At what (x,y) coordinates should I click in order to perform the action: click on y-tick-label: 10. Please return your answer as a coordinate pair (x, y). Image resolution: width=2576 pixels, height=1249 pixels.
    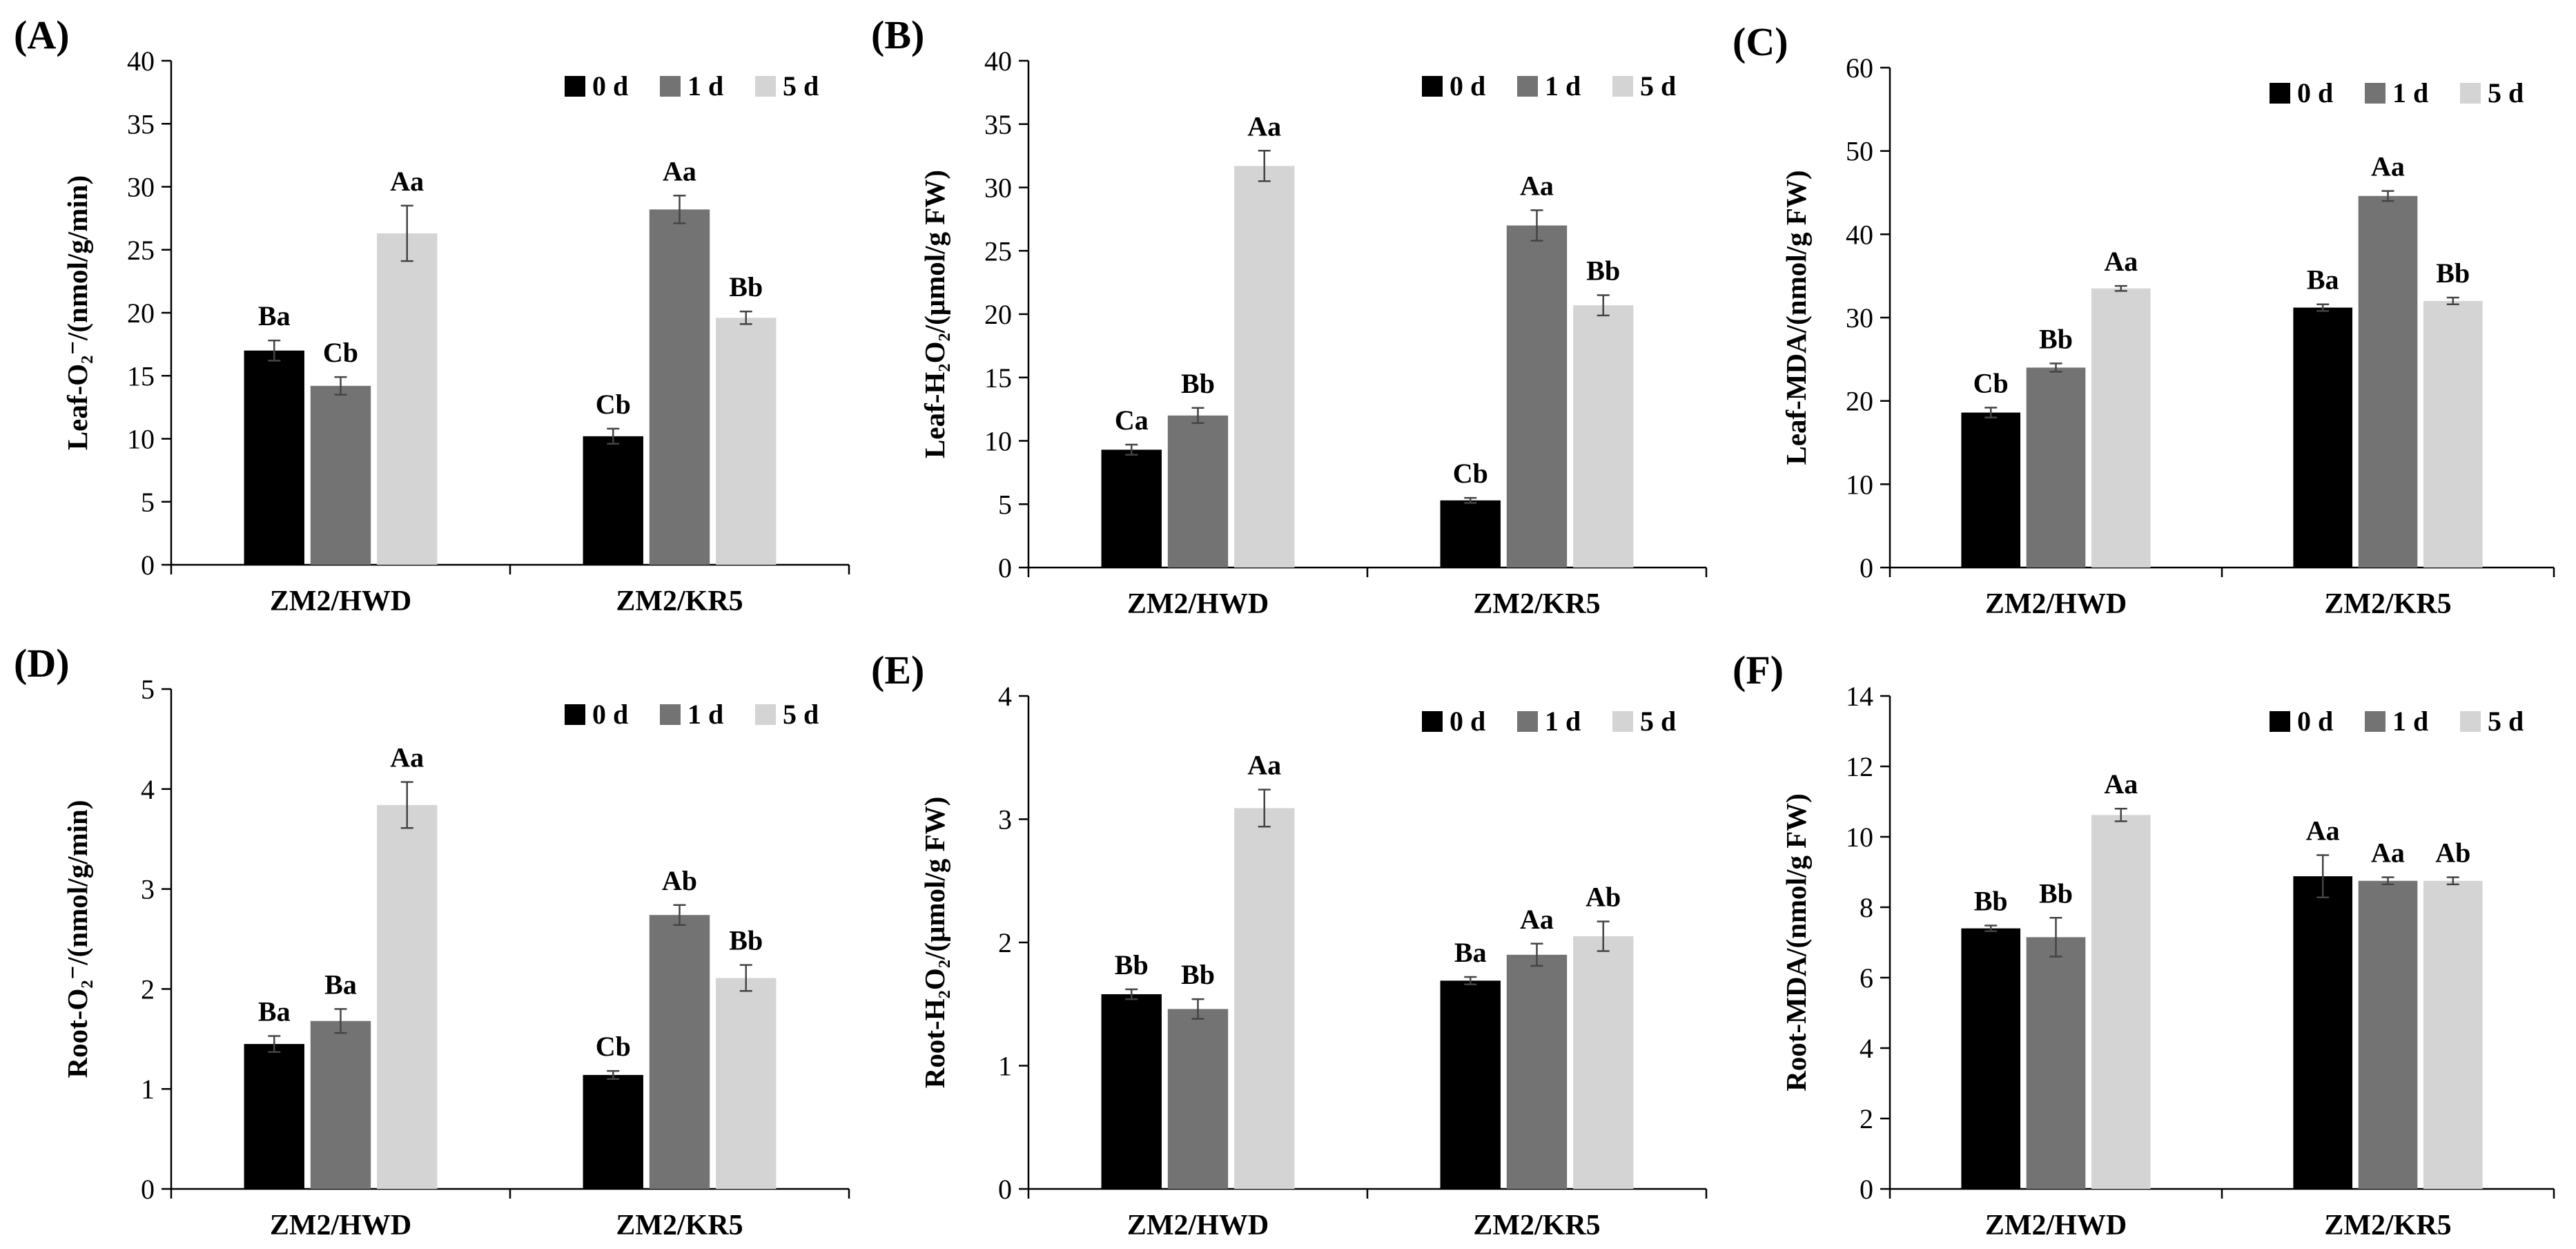
    Looking at the image, I should click on (1859, 485).